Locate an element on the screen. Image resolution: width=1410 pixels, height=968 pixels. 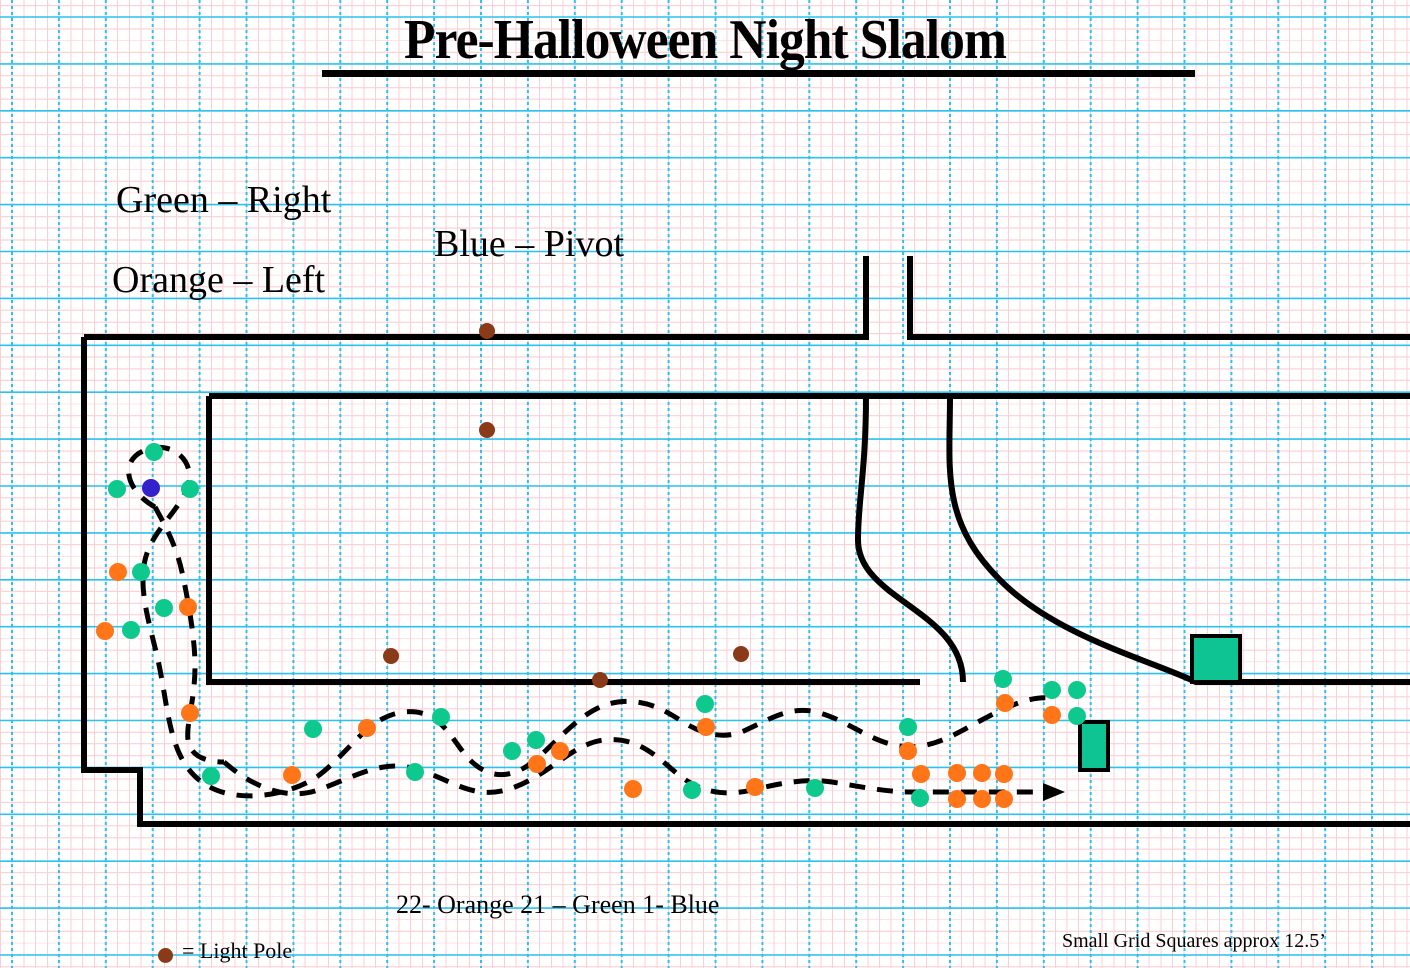
title-underline is located at coordinates (758, 73).